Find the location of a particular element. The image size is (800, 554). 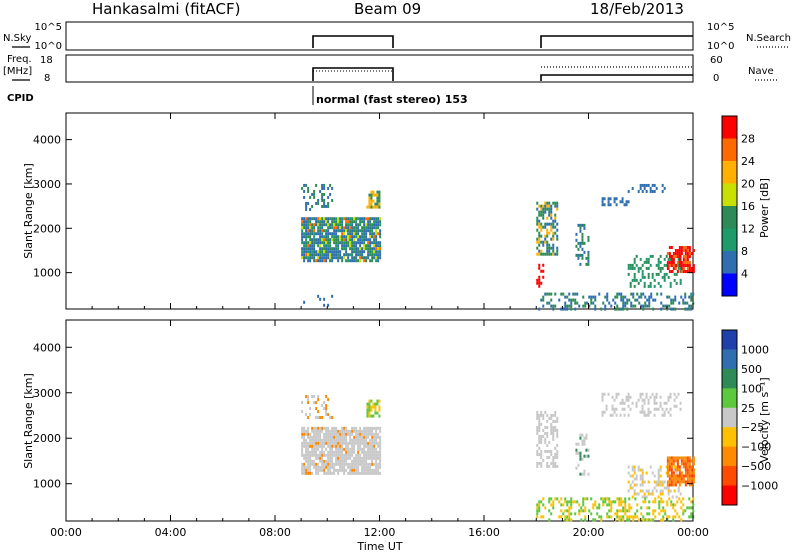

colorbar-swatch is located at coordinates (729, 476).